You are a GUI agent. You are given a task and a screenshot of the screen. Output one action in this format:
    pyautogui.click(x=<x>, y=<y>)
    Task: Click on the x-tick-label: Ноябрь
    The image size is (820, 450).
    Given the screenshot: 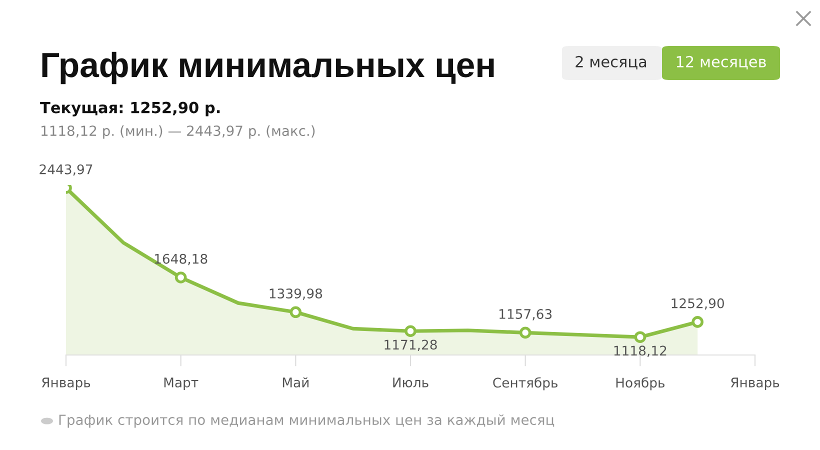 What is the action you would take?
    pyautogui.click(x=640, y=383)
    